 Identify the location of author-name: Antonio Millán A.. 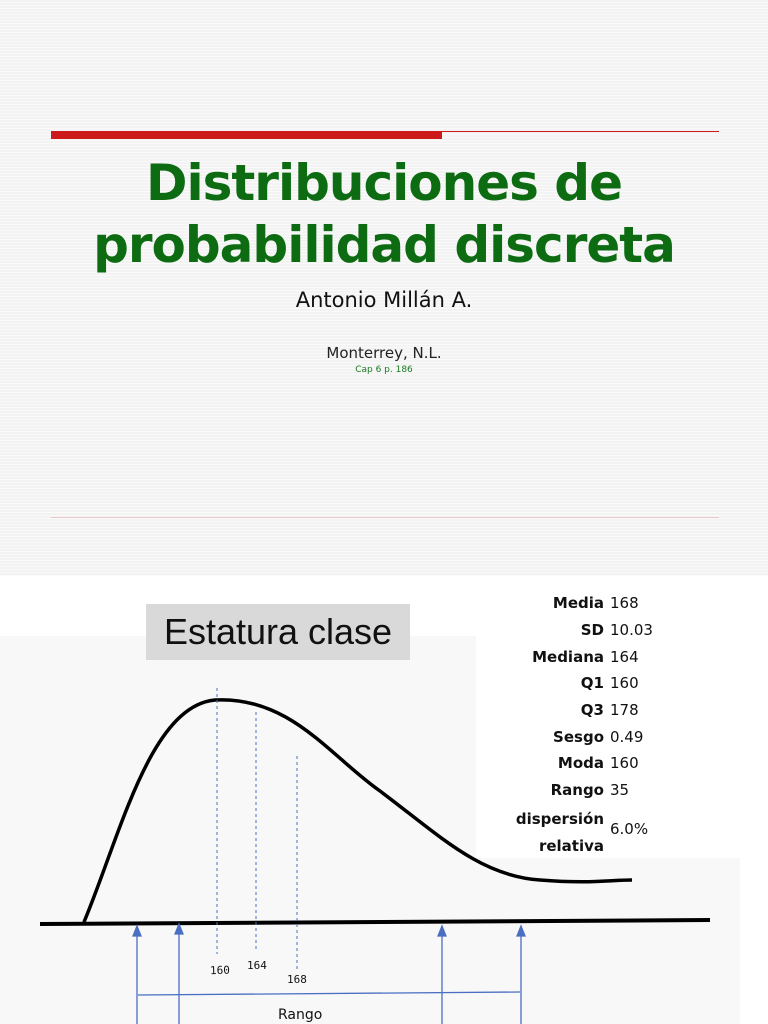
(384, 300).